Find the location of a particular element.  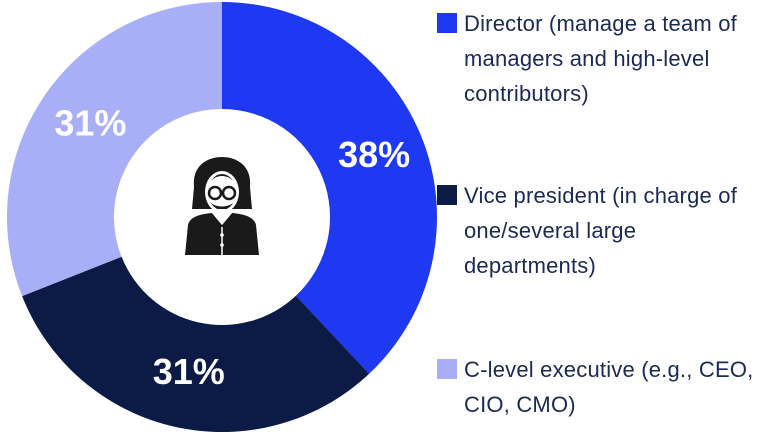

legend-item: C-level executive (e.g., CEO, CIO, CMO) is located at coordinates (602, 387).